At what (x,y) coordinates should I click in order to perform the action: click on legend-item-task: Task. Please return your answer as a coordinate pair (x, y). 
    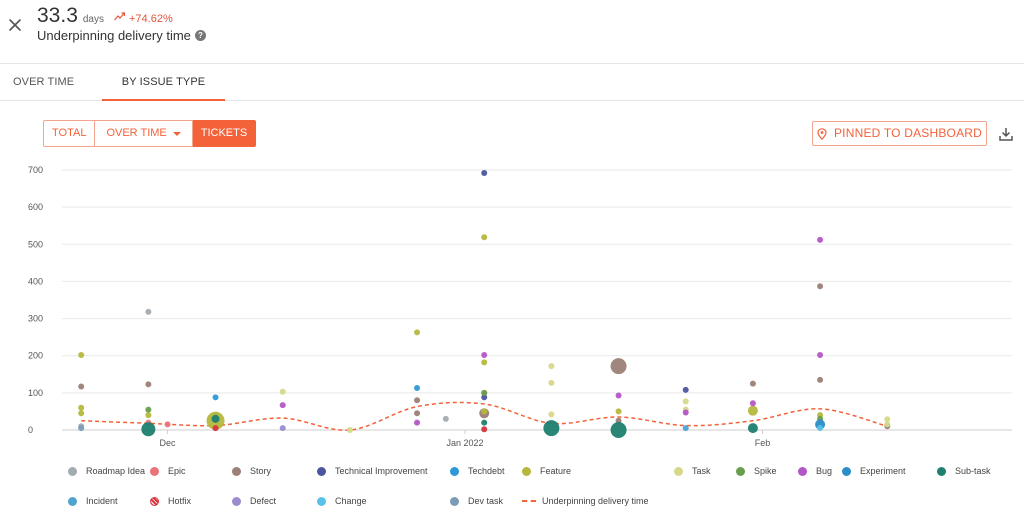
    Looking at the image, I should click on (692, 471).